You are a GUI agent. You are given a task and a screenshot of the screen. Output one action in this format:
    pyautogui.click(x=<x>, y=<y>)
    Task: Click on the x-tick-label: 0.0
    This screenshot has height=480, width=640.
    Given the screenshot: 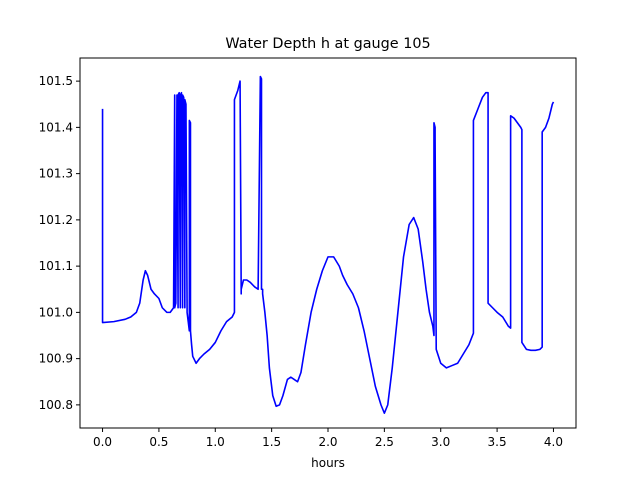 What is the action you would take?
    pyautogui.click(x=102, y=442)
    